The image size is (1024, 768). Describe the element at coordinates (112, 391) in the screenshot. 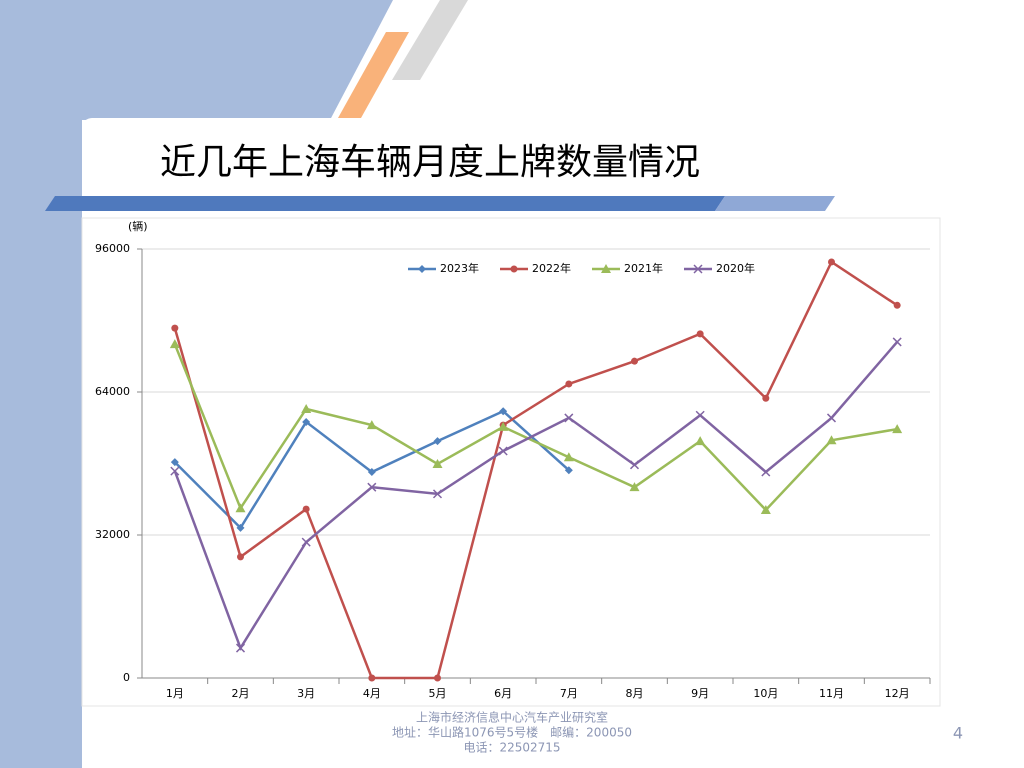

I see `y-tick-label: 64000` at that location.